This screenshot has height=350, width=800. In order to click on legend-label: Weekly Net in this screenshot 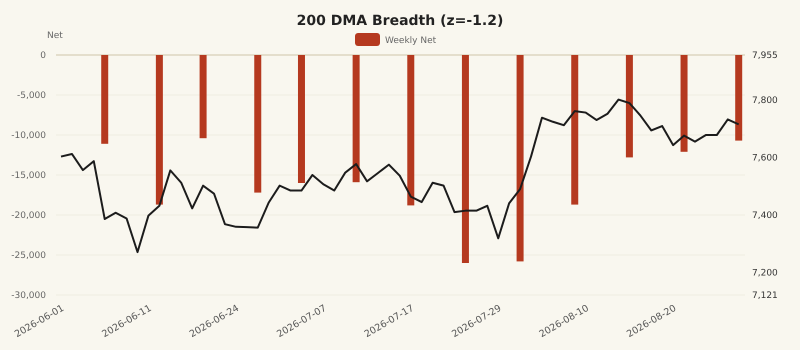, I will do `click(411, 41)`.